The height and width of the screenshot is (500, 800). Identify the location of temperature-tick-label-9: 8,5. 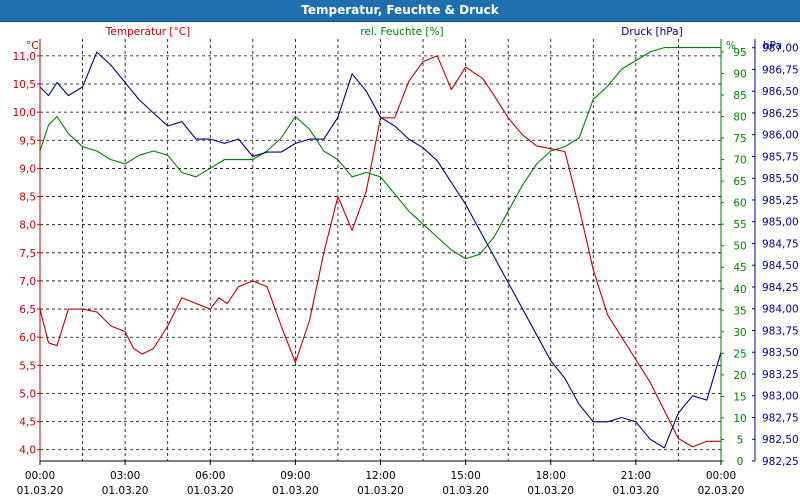
(27, 198).